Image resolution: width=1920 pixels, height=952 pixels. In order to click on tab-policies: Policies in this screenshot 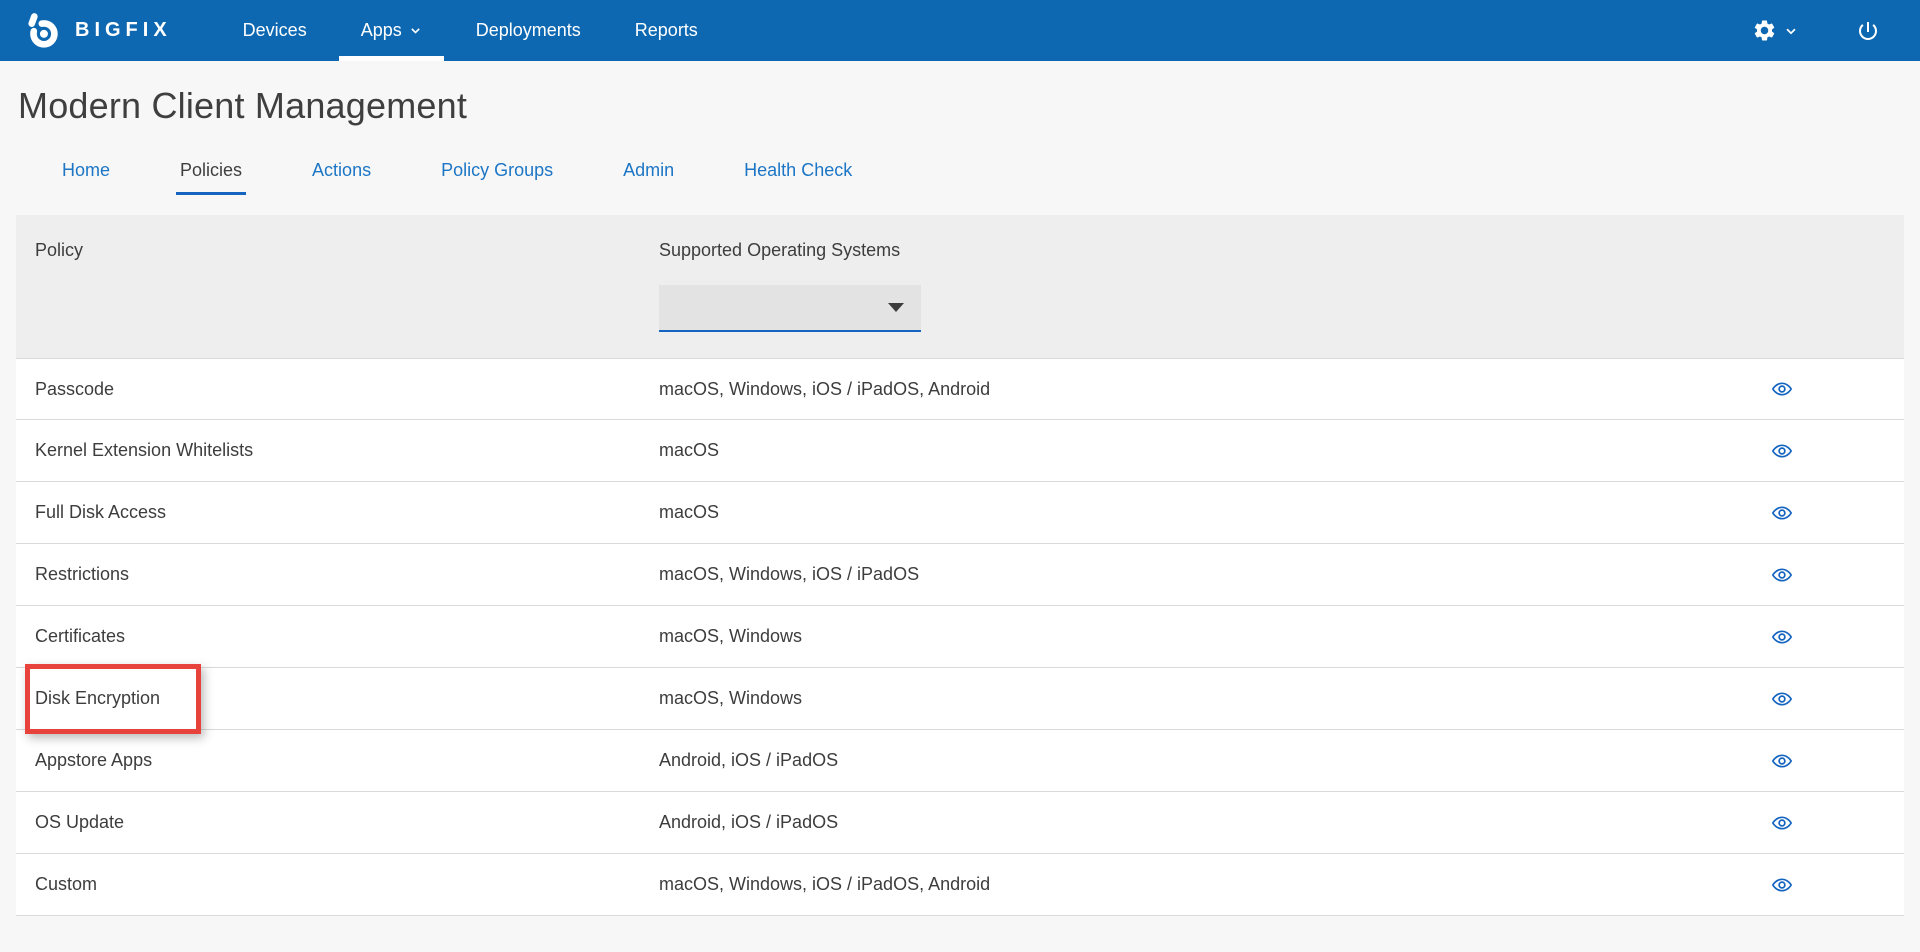, I will do `click(211, 177)`.